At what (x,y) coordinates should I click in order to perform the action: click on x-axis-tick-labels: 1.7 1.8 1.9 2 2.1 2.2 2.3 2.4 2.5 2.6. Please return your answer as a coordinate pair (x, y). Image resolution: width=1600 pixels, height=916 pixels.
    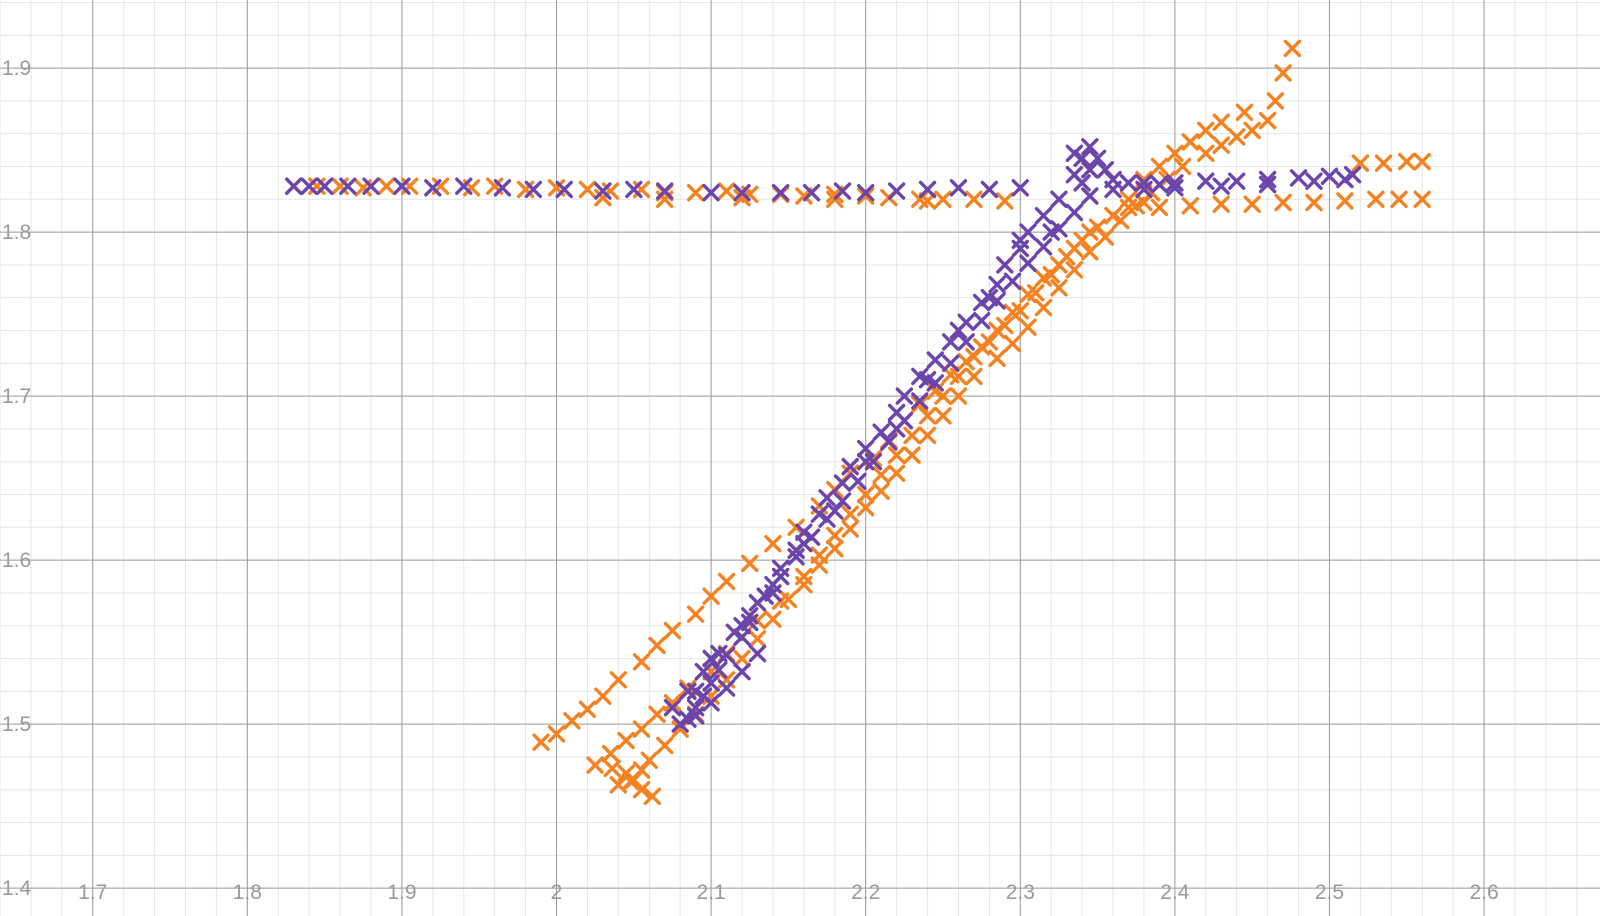
    Looking at the image, I should click on (788, 892).